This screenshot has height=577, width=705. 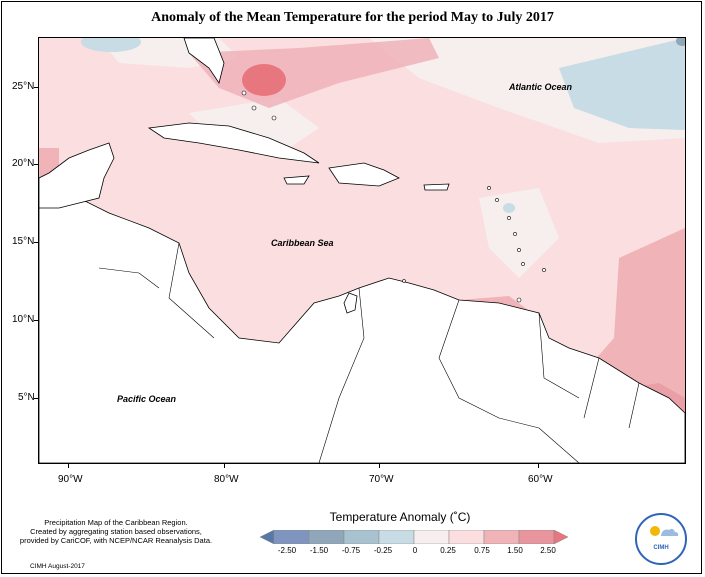 What do you see at coordinates (436, 187) in the screenshot?
I see `puerto-rico-land` at bounding box center [436, 187].